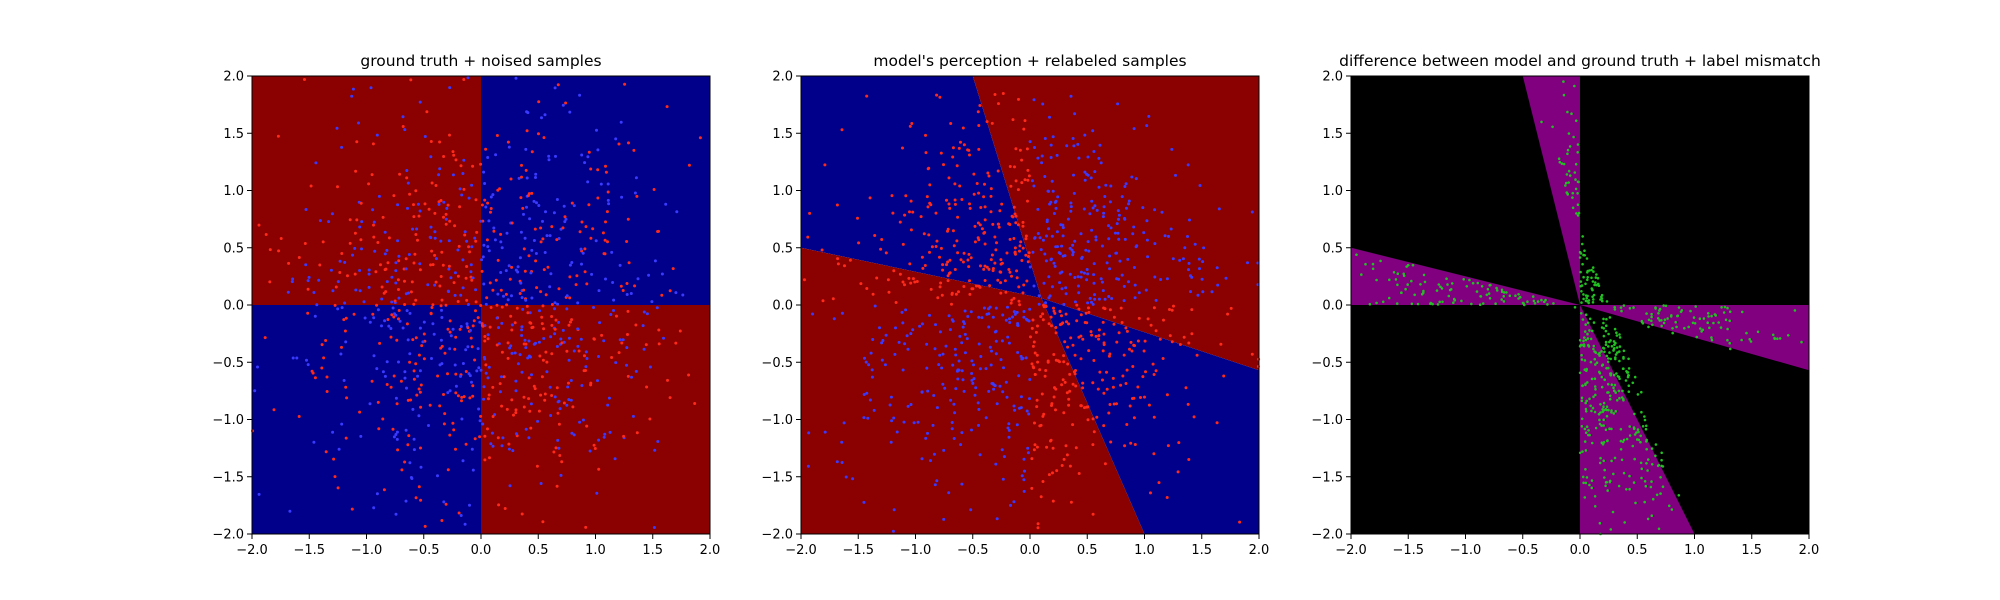  What do you see at coordinates (801, 550) in the screenshot?
I see `x-tick-label: −2.0` at bounding box center [801, 550].